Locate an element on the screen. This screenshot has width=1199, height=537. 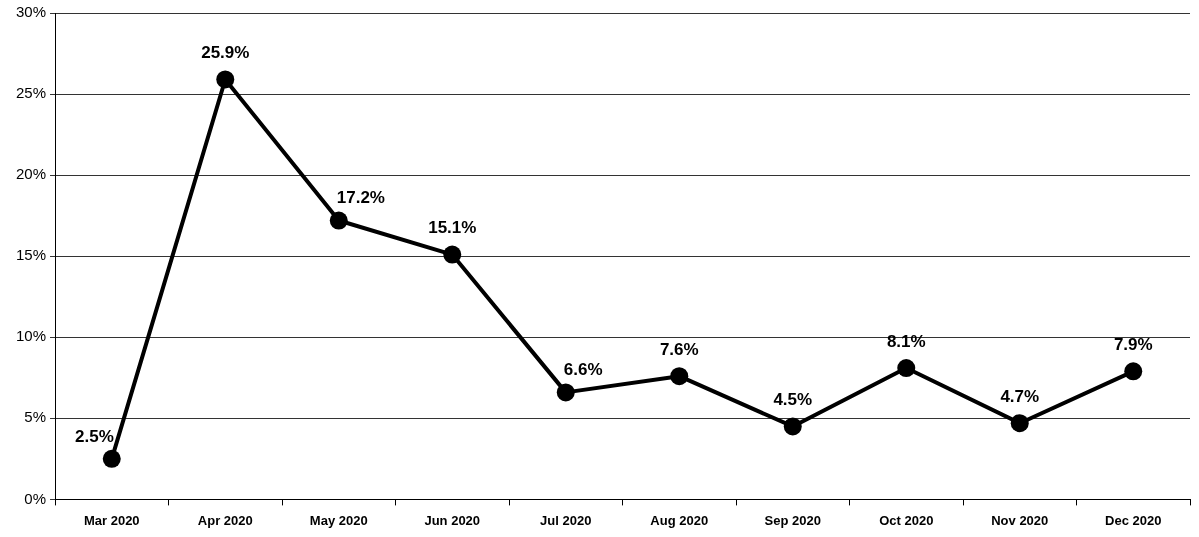
x-tick-label: Jun 2020 is located at coordinates (452, 520).